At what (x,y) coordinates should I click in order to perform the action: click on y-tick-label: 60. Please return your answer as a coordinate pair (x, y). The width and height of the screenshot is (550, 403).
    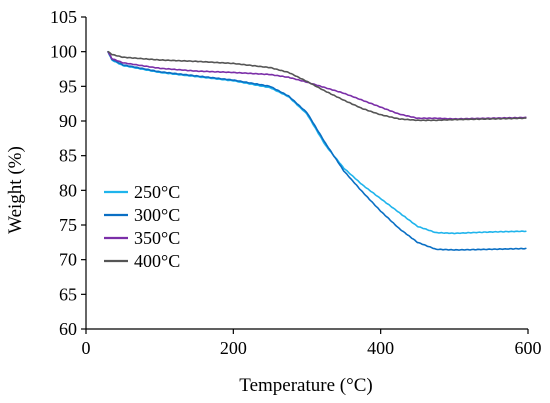
    Looking at the image, I should click on (68, 329).